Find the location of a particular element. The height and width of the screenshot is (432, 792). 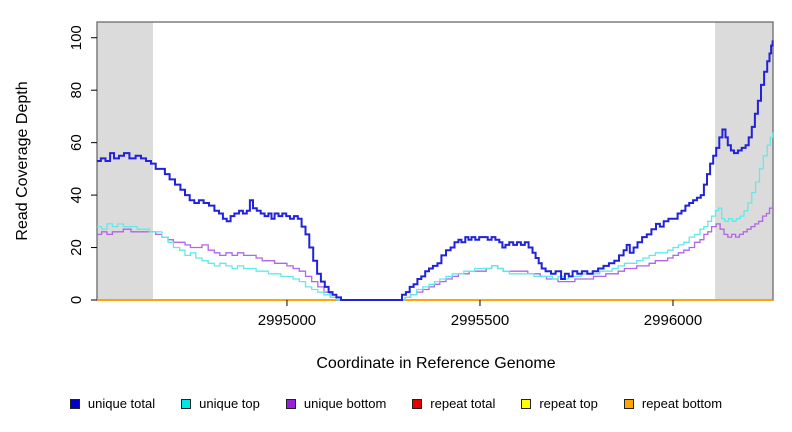

y-tick-label: 60 is located at coordinates (76, 142).